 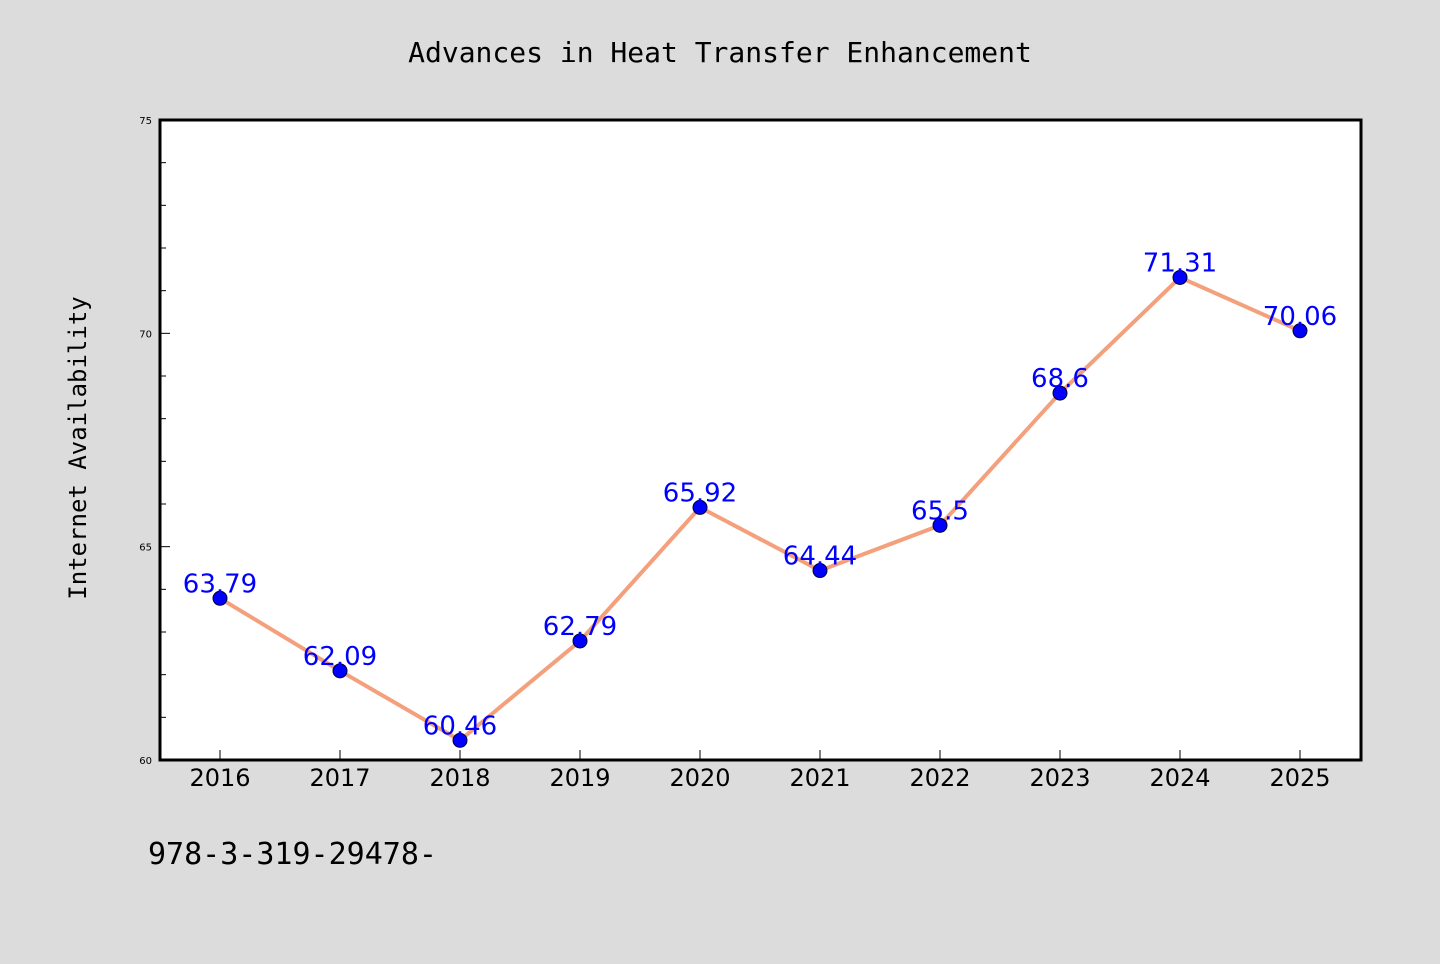 What do you see at coordinates (819, 778) in the screenshot?
I see `x-tick-label: 2021` at bounding box center [819, 778].